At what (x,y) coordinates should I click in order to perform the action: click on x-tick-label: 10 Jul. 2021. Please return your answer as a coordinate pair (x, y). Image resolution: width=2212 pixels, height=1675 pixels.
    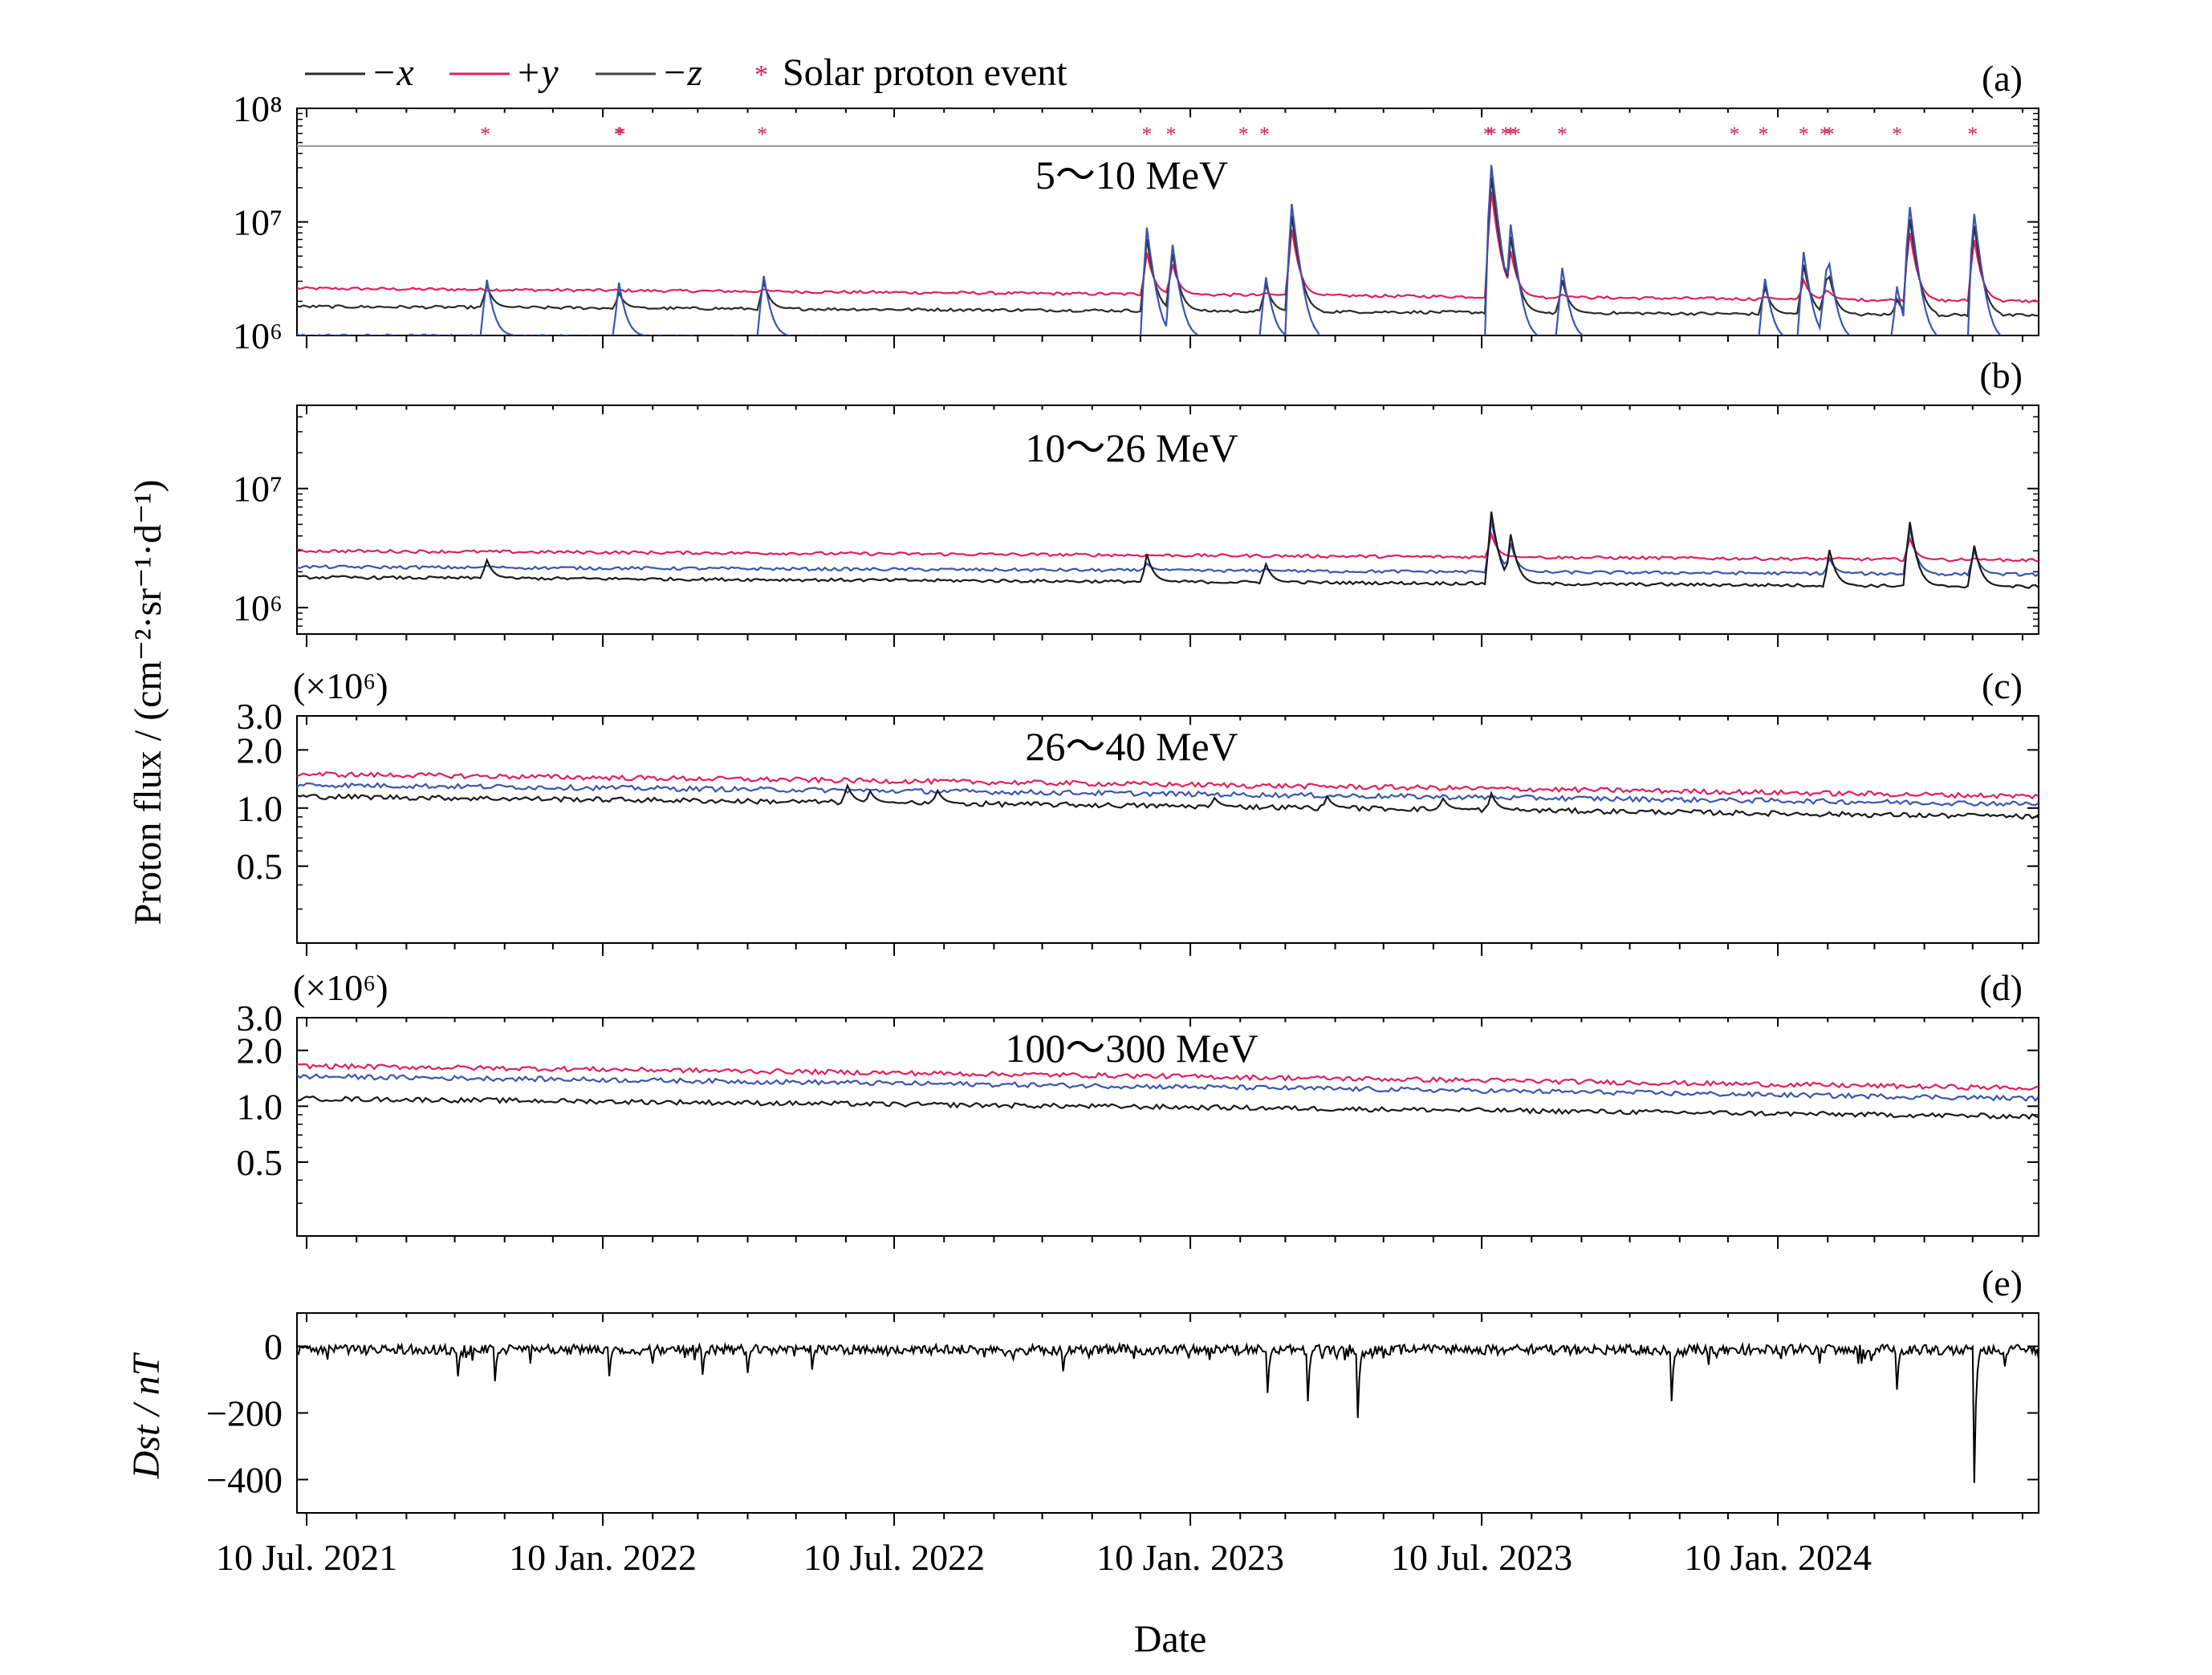
    Looking at the image, I should click on (306, 1557).